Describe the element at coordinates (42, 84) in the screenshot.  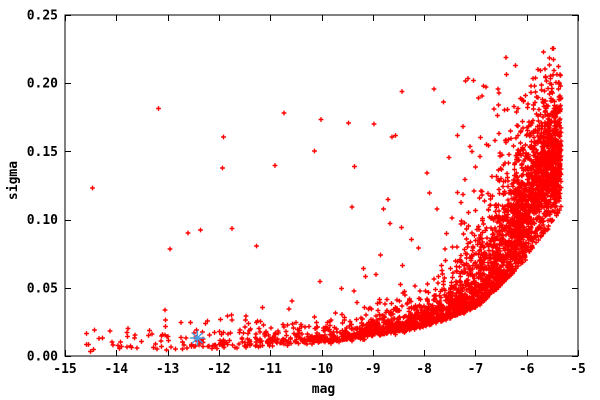
I see `y-tick-label: 0.20` at that location.